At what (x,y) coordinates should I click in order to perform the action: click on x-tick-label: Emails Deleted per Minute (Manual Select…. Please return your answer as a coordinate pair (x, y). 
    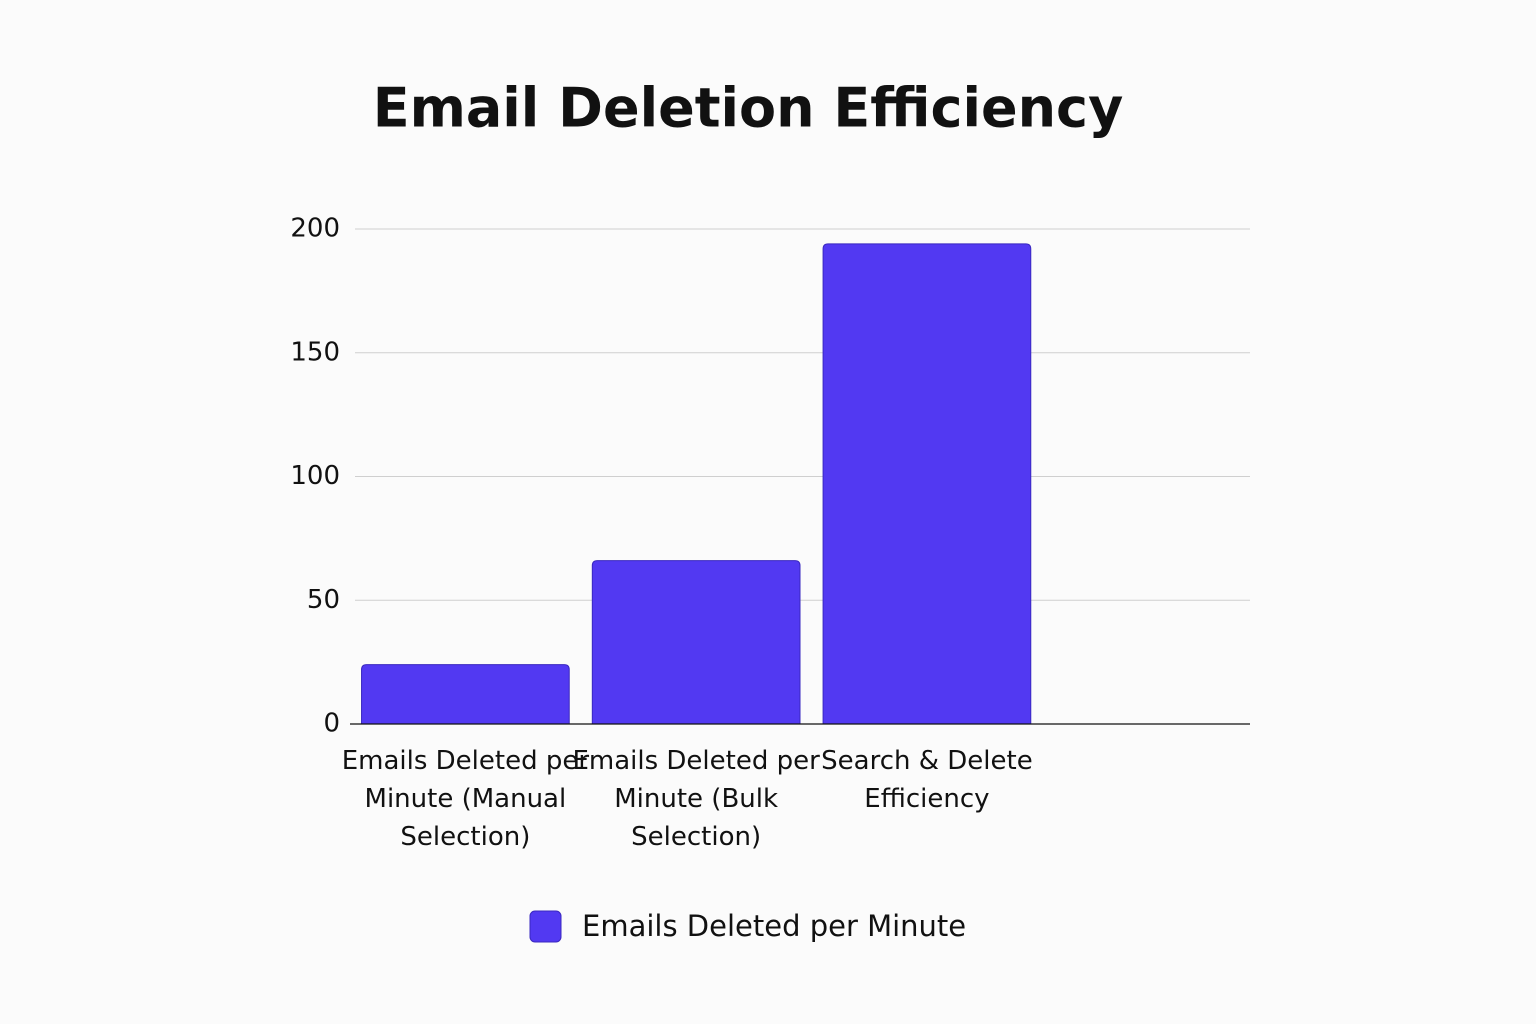
    Looking at the image, I should click on (465, 799).